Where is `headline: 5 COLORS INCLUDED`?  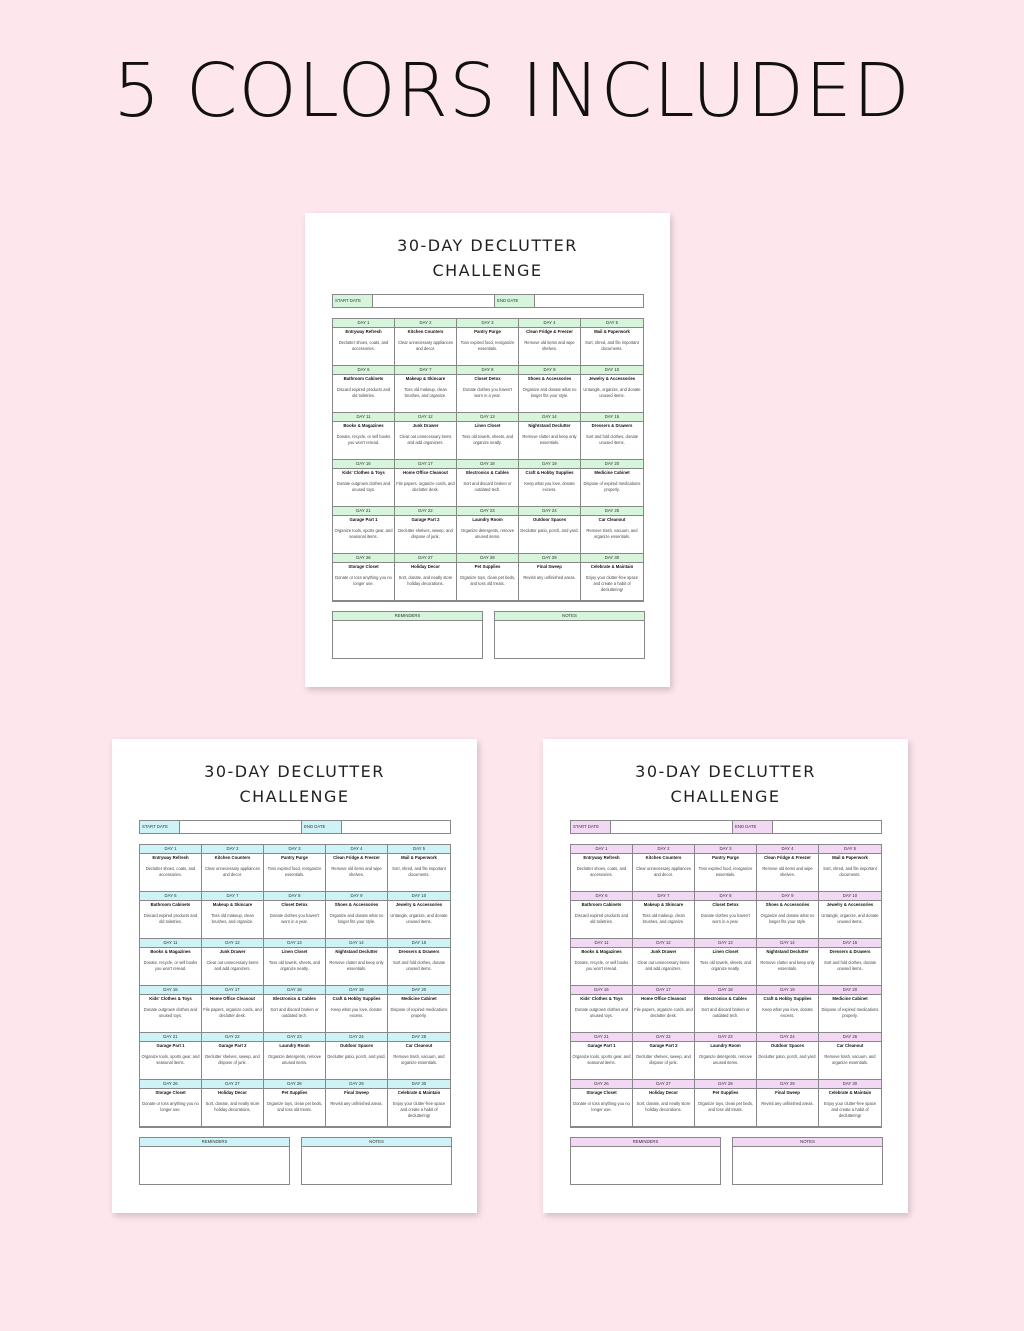
headline: 5 COLORS INCLUDED is located at coordinates (512, 91).